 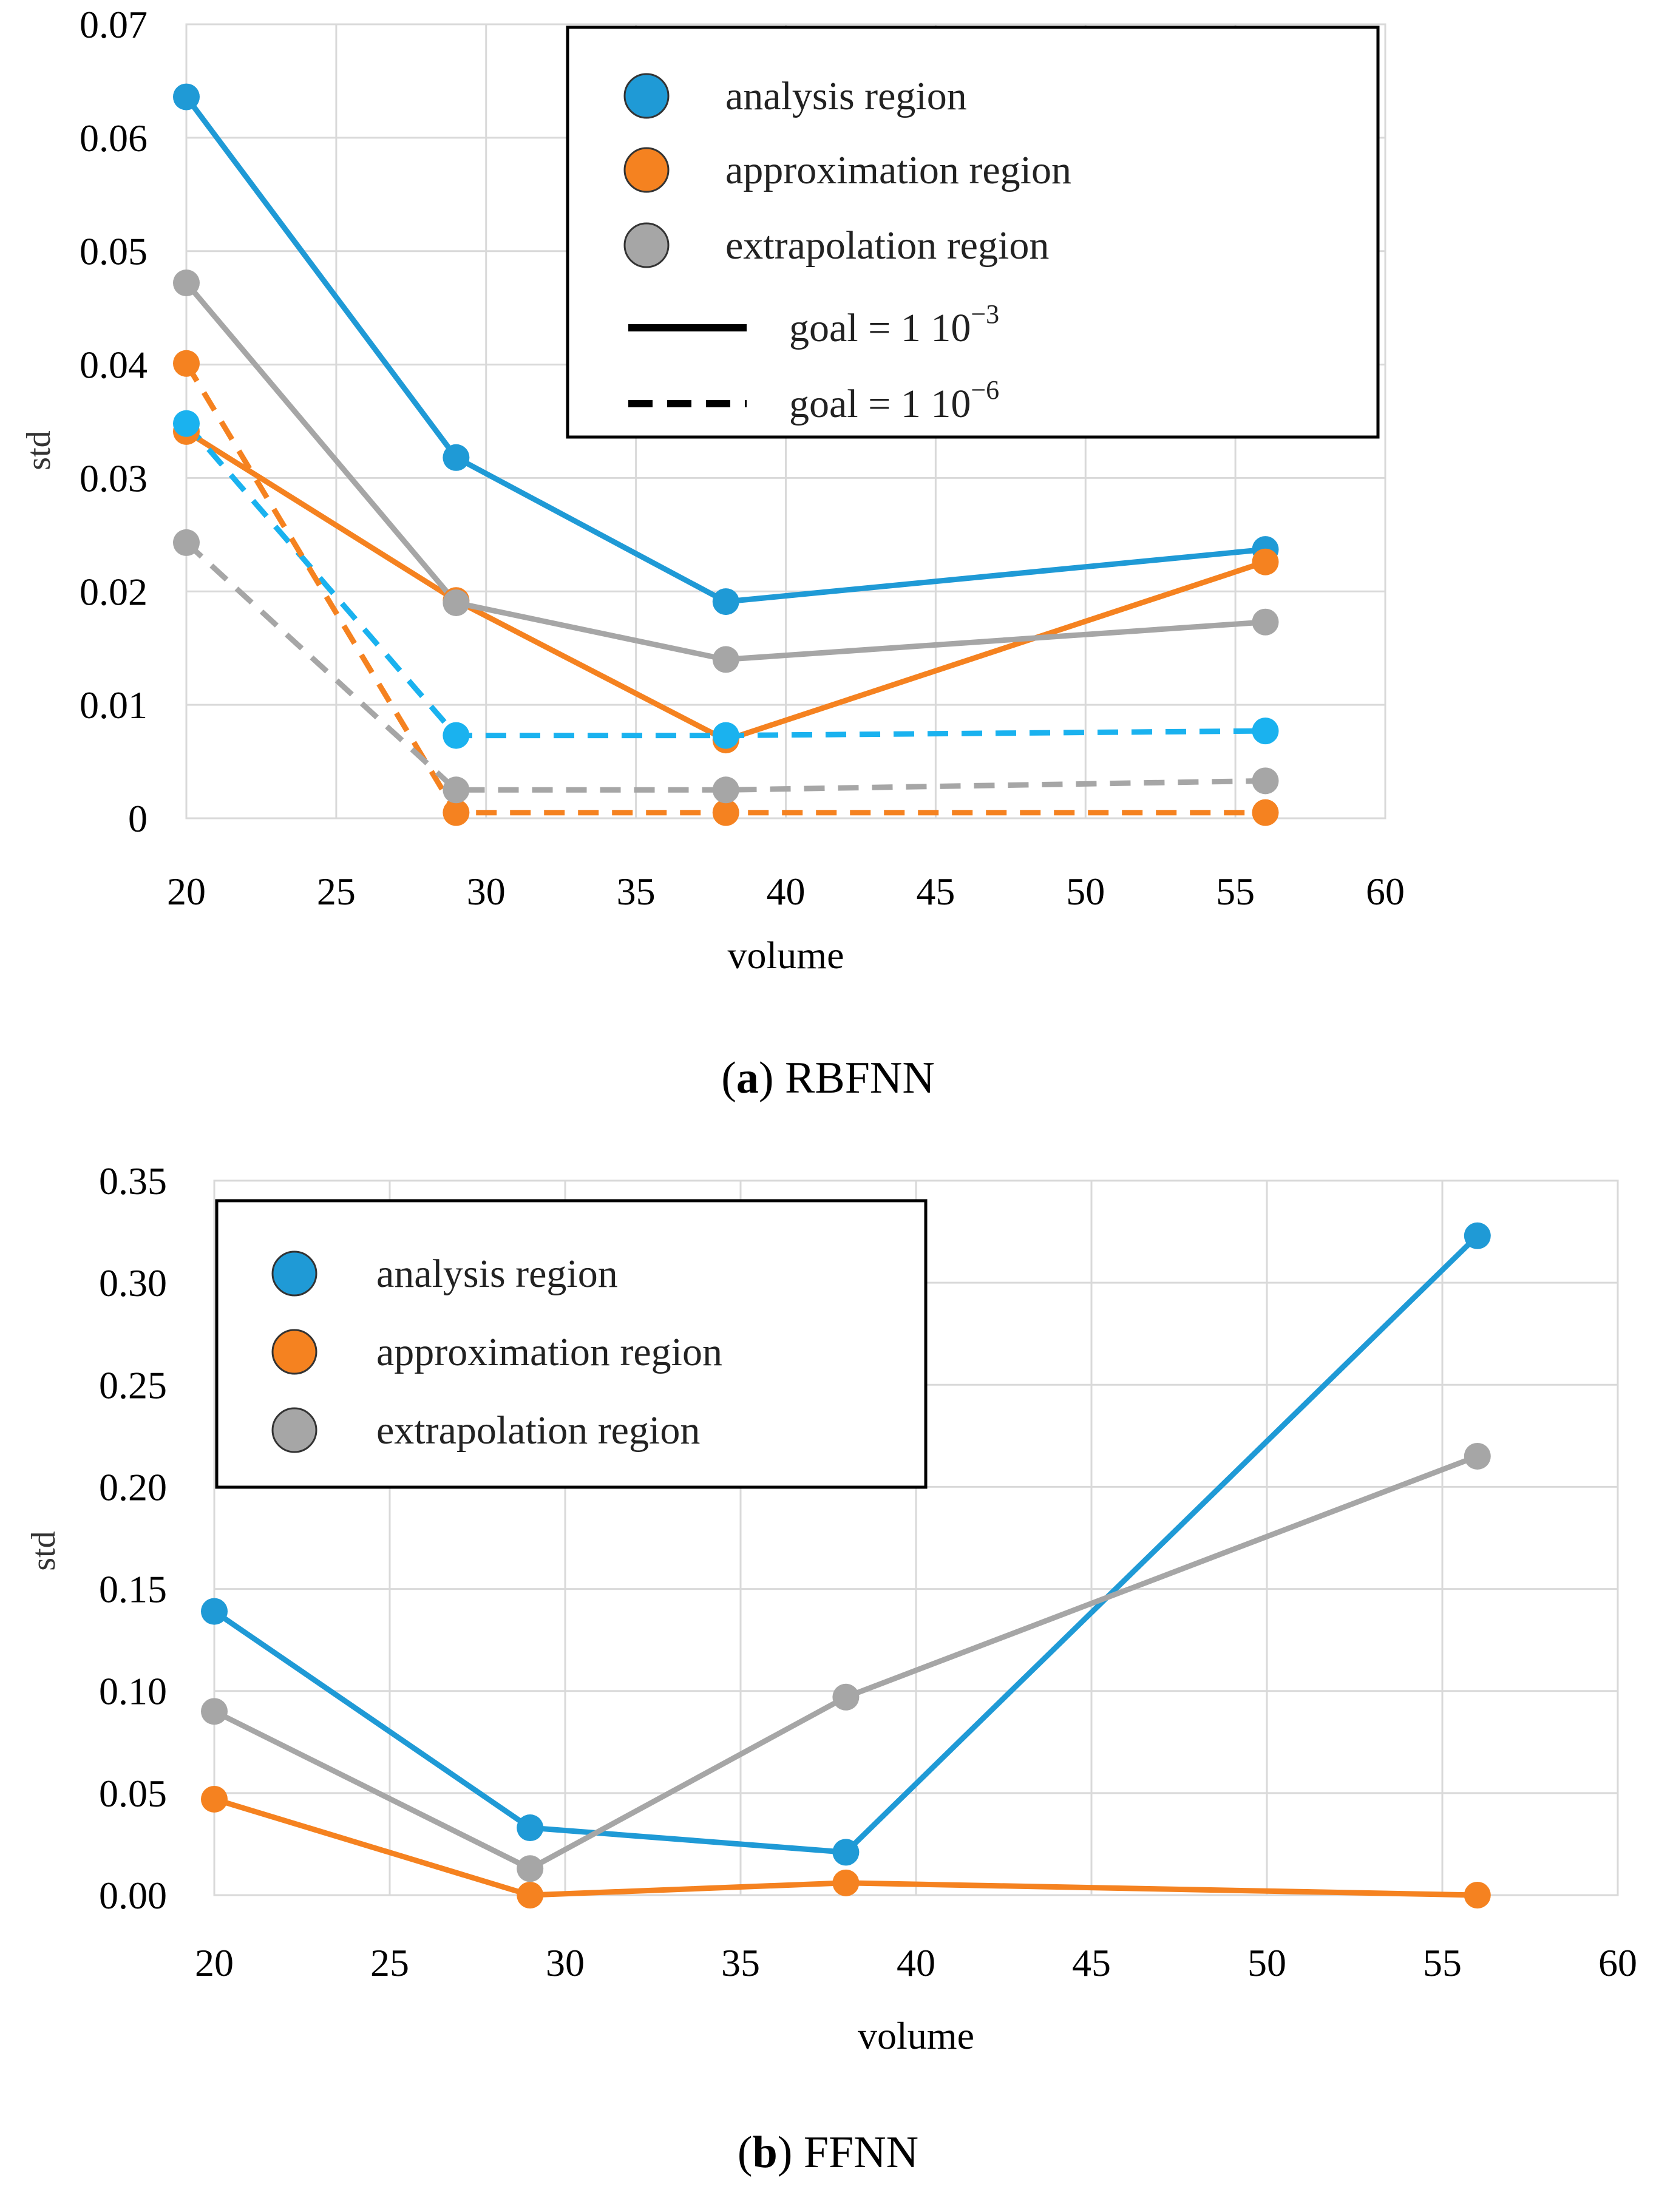 What do you see at coordinates (114, 365) in the screenshot?
I see `y-tick-label: 0.04` at bounding box center [114, 365].